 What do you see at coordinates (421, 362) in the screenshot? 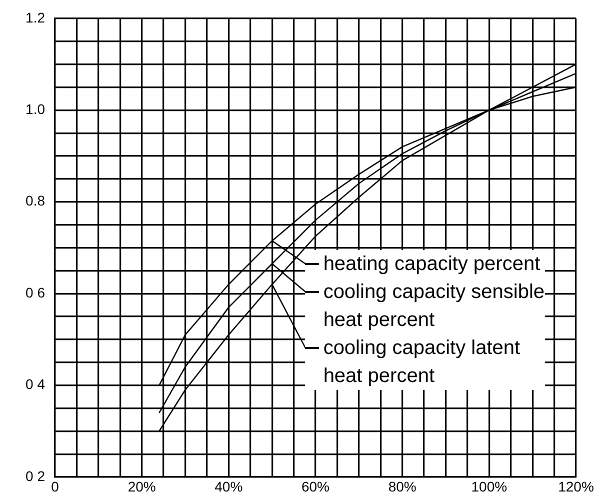
I see `legend-label: cooling capacity latent heat percent` at bounding box center [421, 362].